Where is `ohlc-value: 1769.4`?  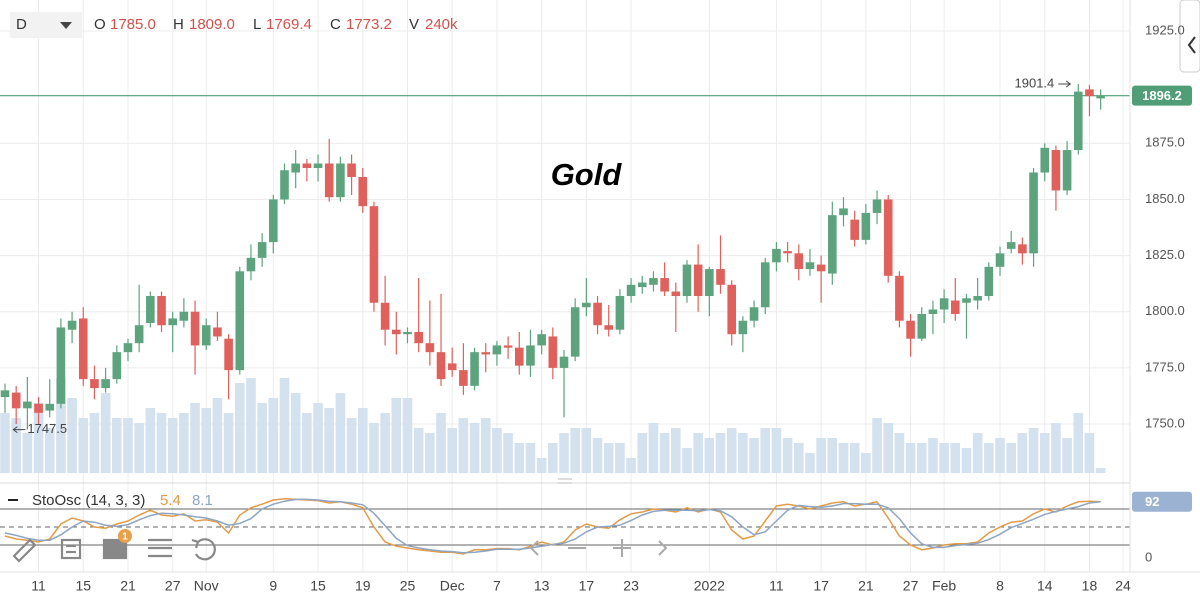
ohlc-value: 1769.4 is located at coordinates (289, 24).